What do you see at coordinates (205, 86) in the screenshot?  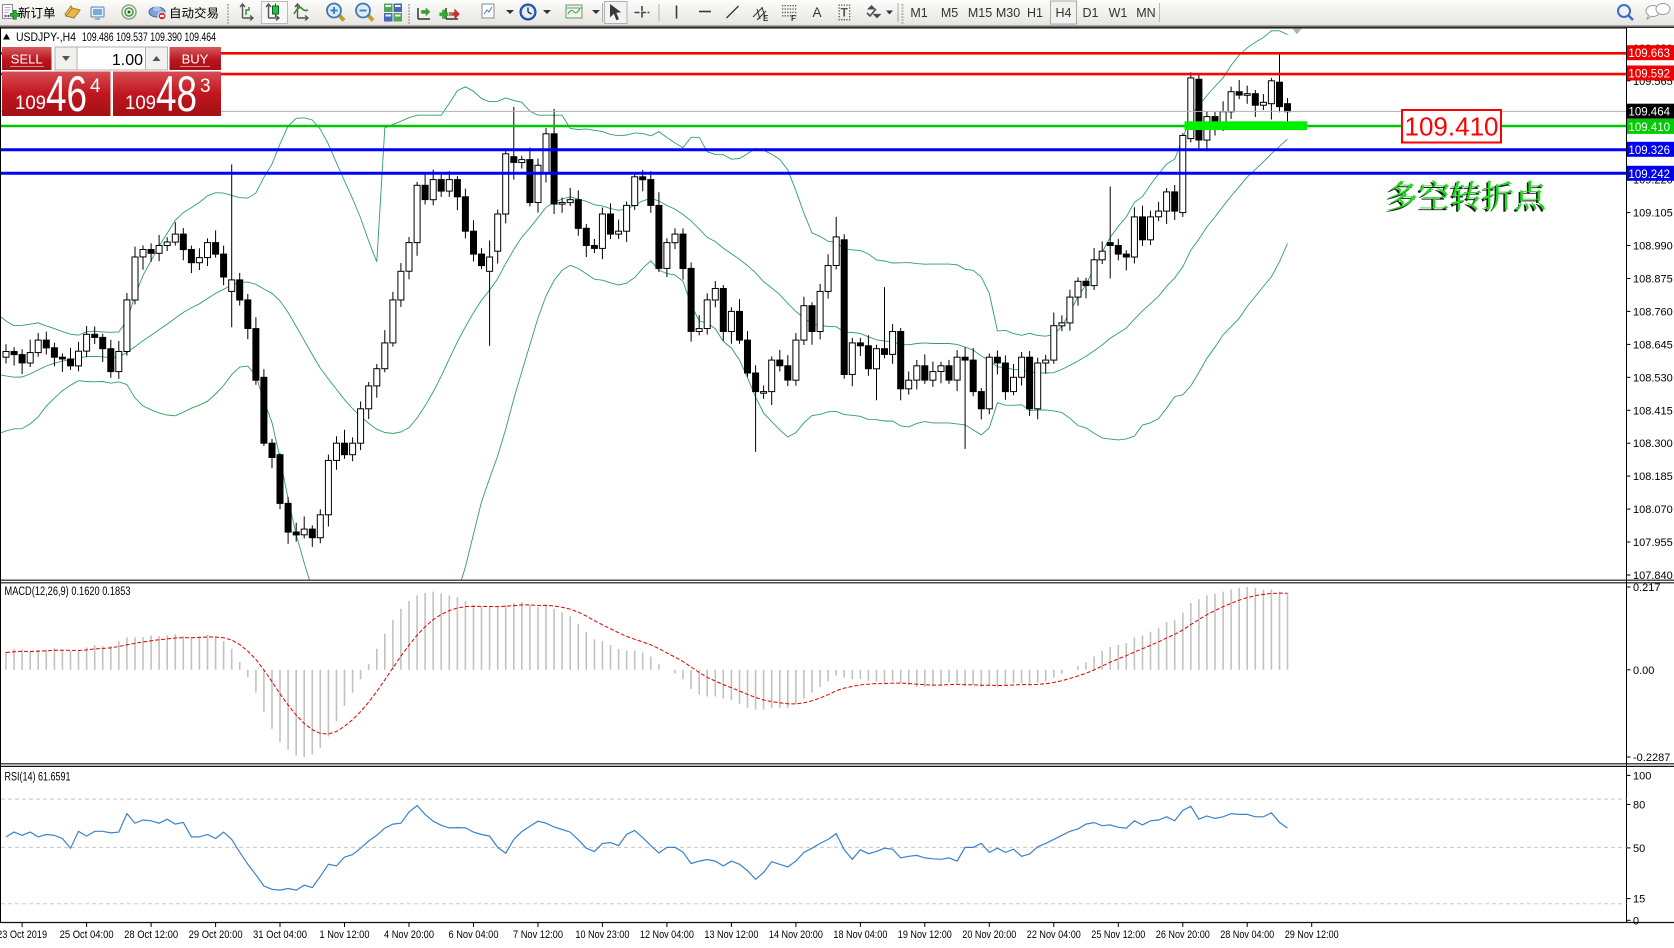 I see `svg-text: 3` at bounding box center [205, 86].